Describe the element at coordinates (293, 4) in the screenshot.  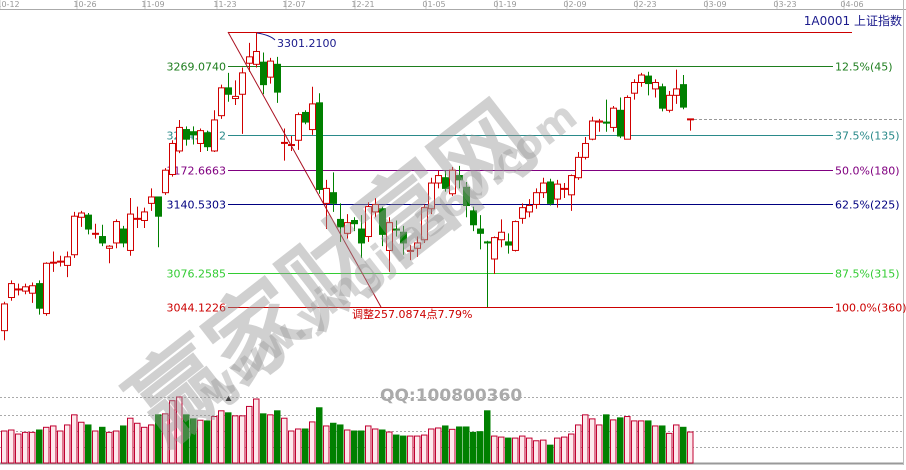
I see `tick-label: 12-07` at that location.